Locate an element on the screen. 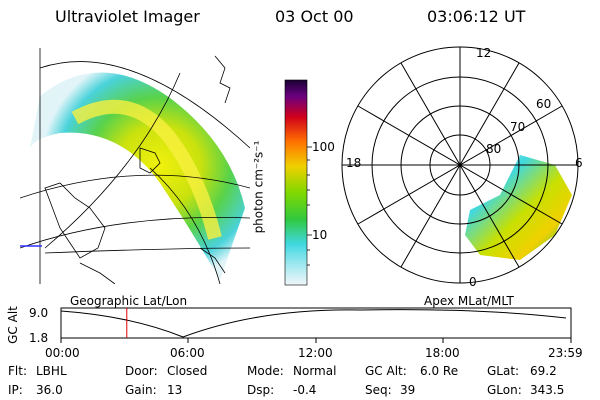 The image size is (600, 400). mlt-label-18: 18 is located at coordinates (354, 163).